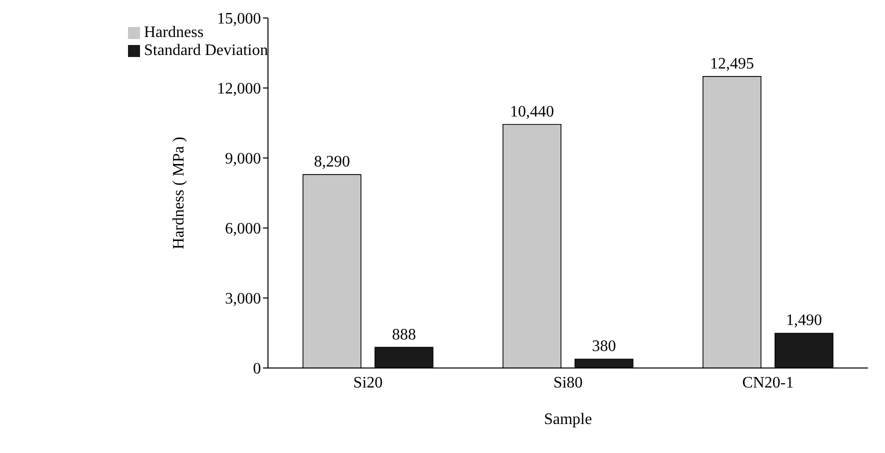 The image size is (885, 453). What do you see at coordinates (242, 299) in the screenshot?
I see `y-tick-label: 3,000` at bounding box center [242, 299].